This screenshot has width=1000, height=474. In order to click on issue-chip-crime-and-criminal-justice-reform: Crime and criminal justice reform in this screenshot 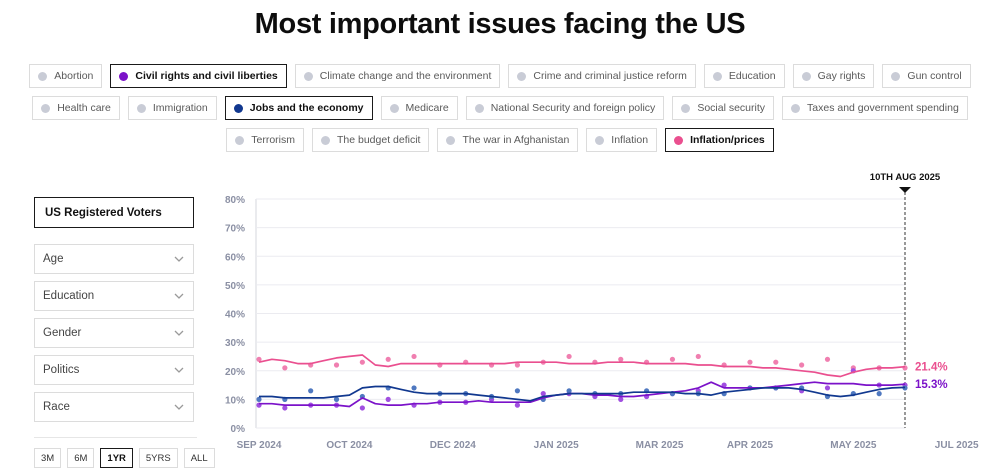, I will do `click(602, 76)`.